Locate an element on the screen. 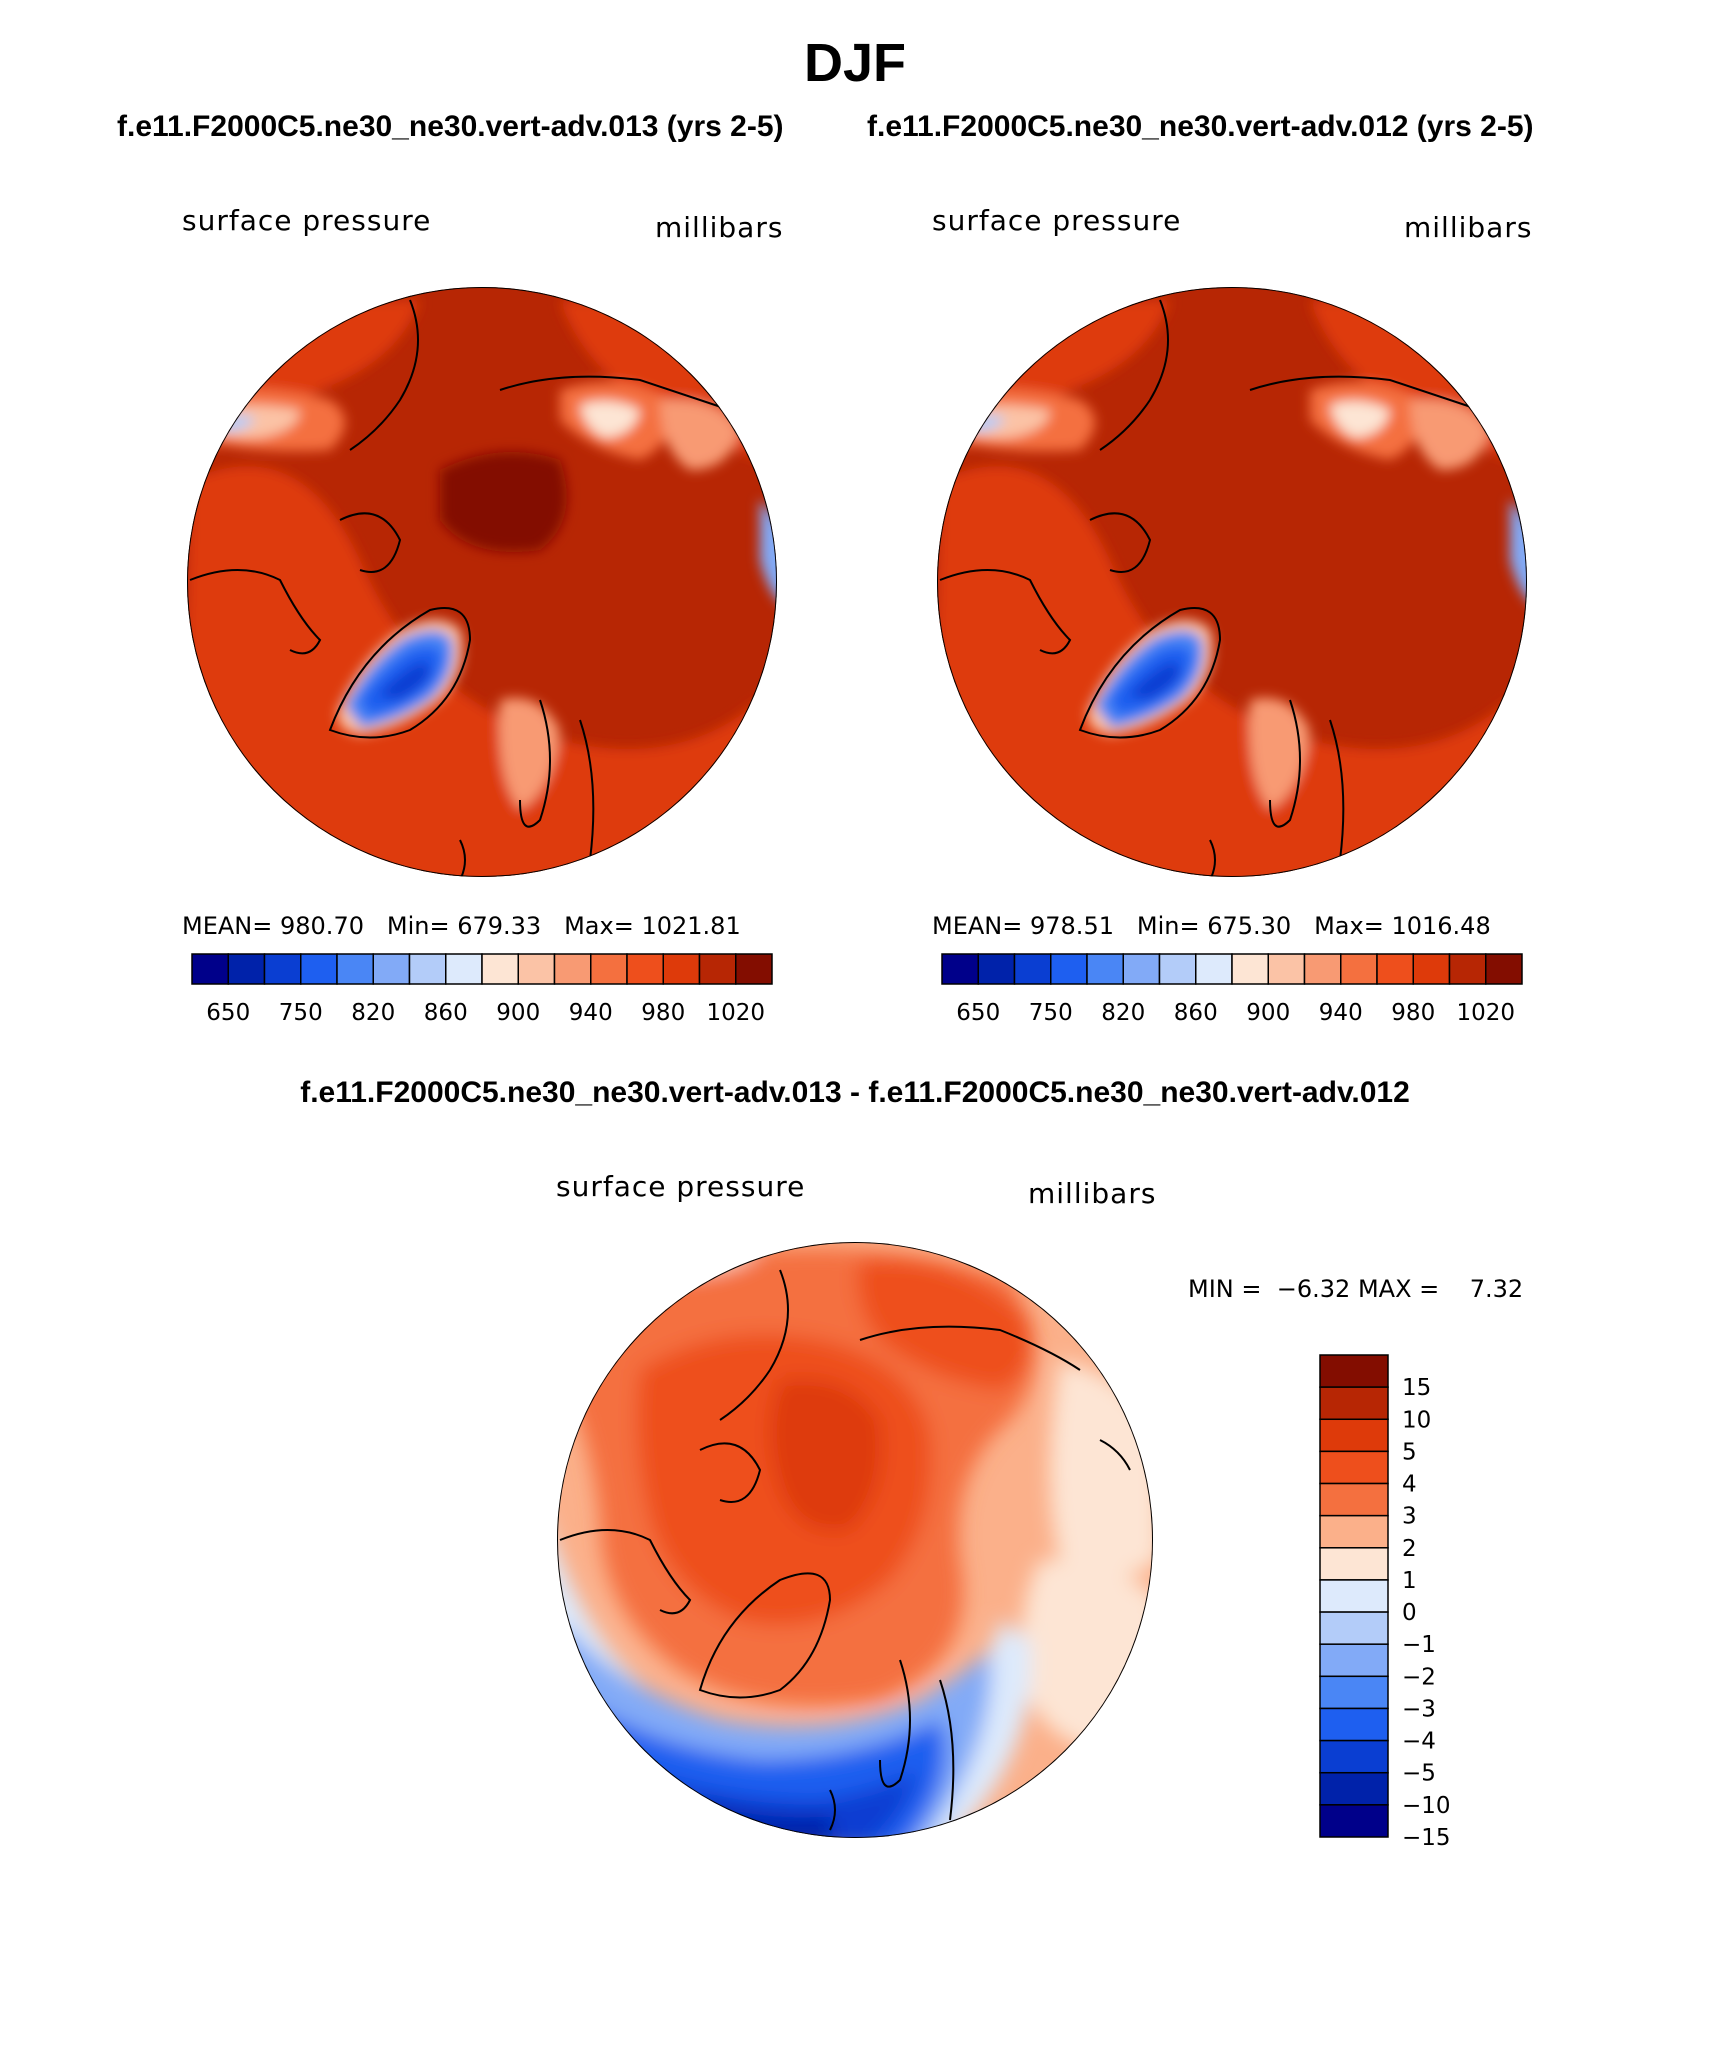  panel-b-max-label: Max= is located at coordinates (1349, 926).